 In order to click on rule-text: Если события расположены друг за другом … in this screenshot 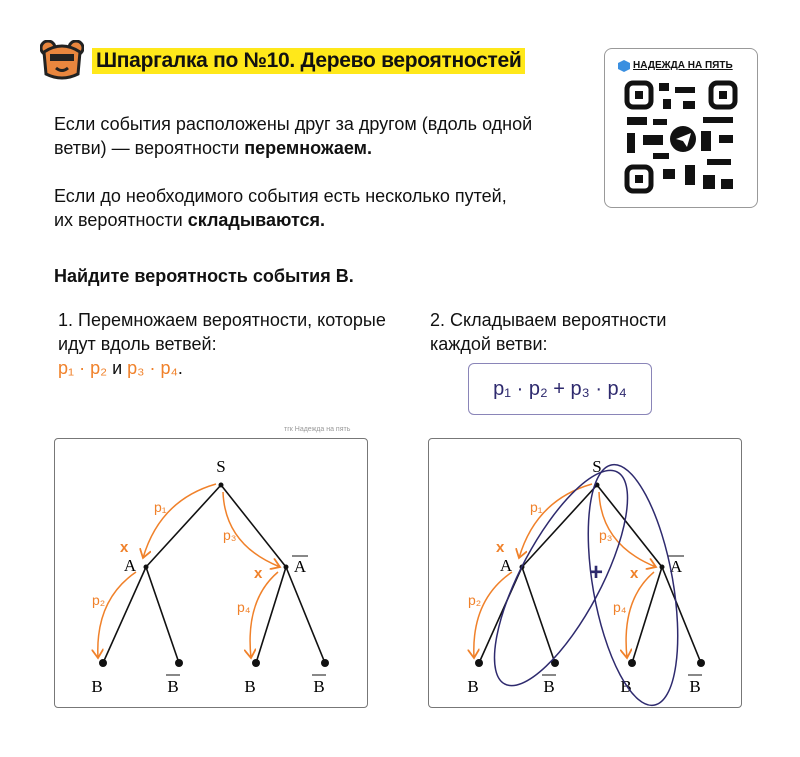, I will do `click(293, 136)`.